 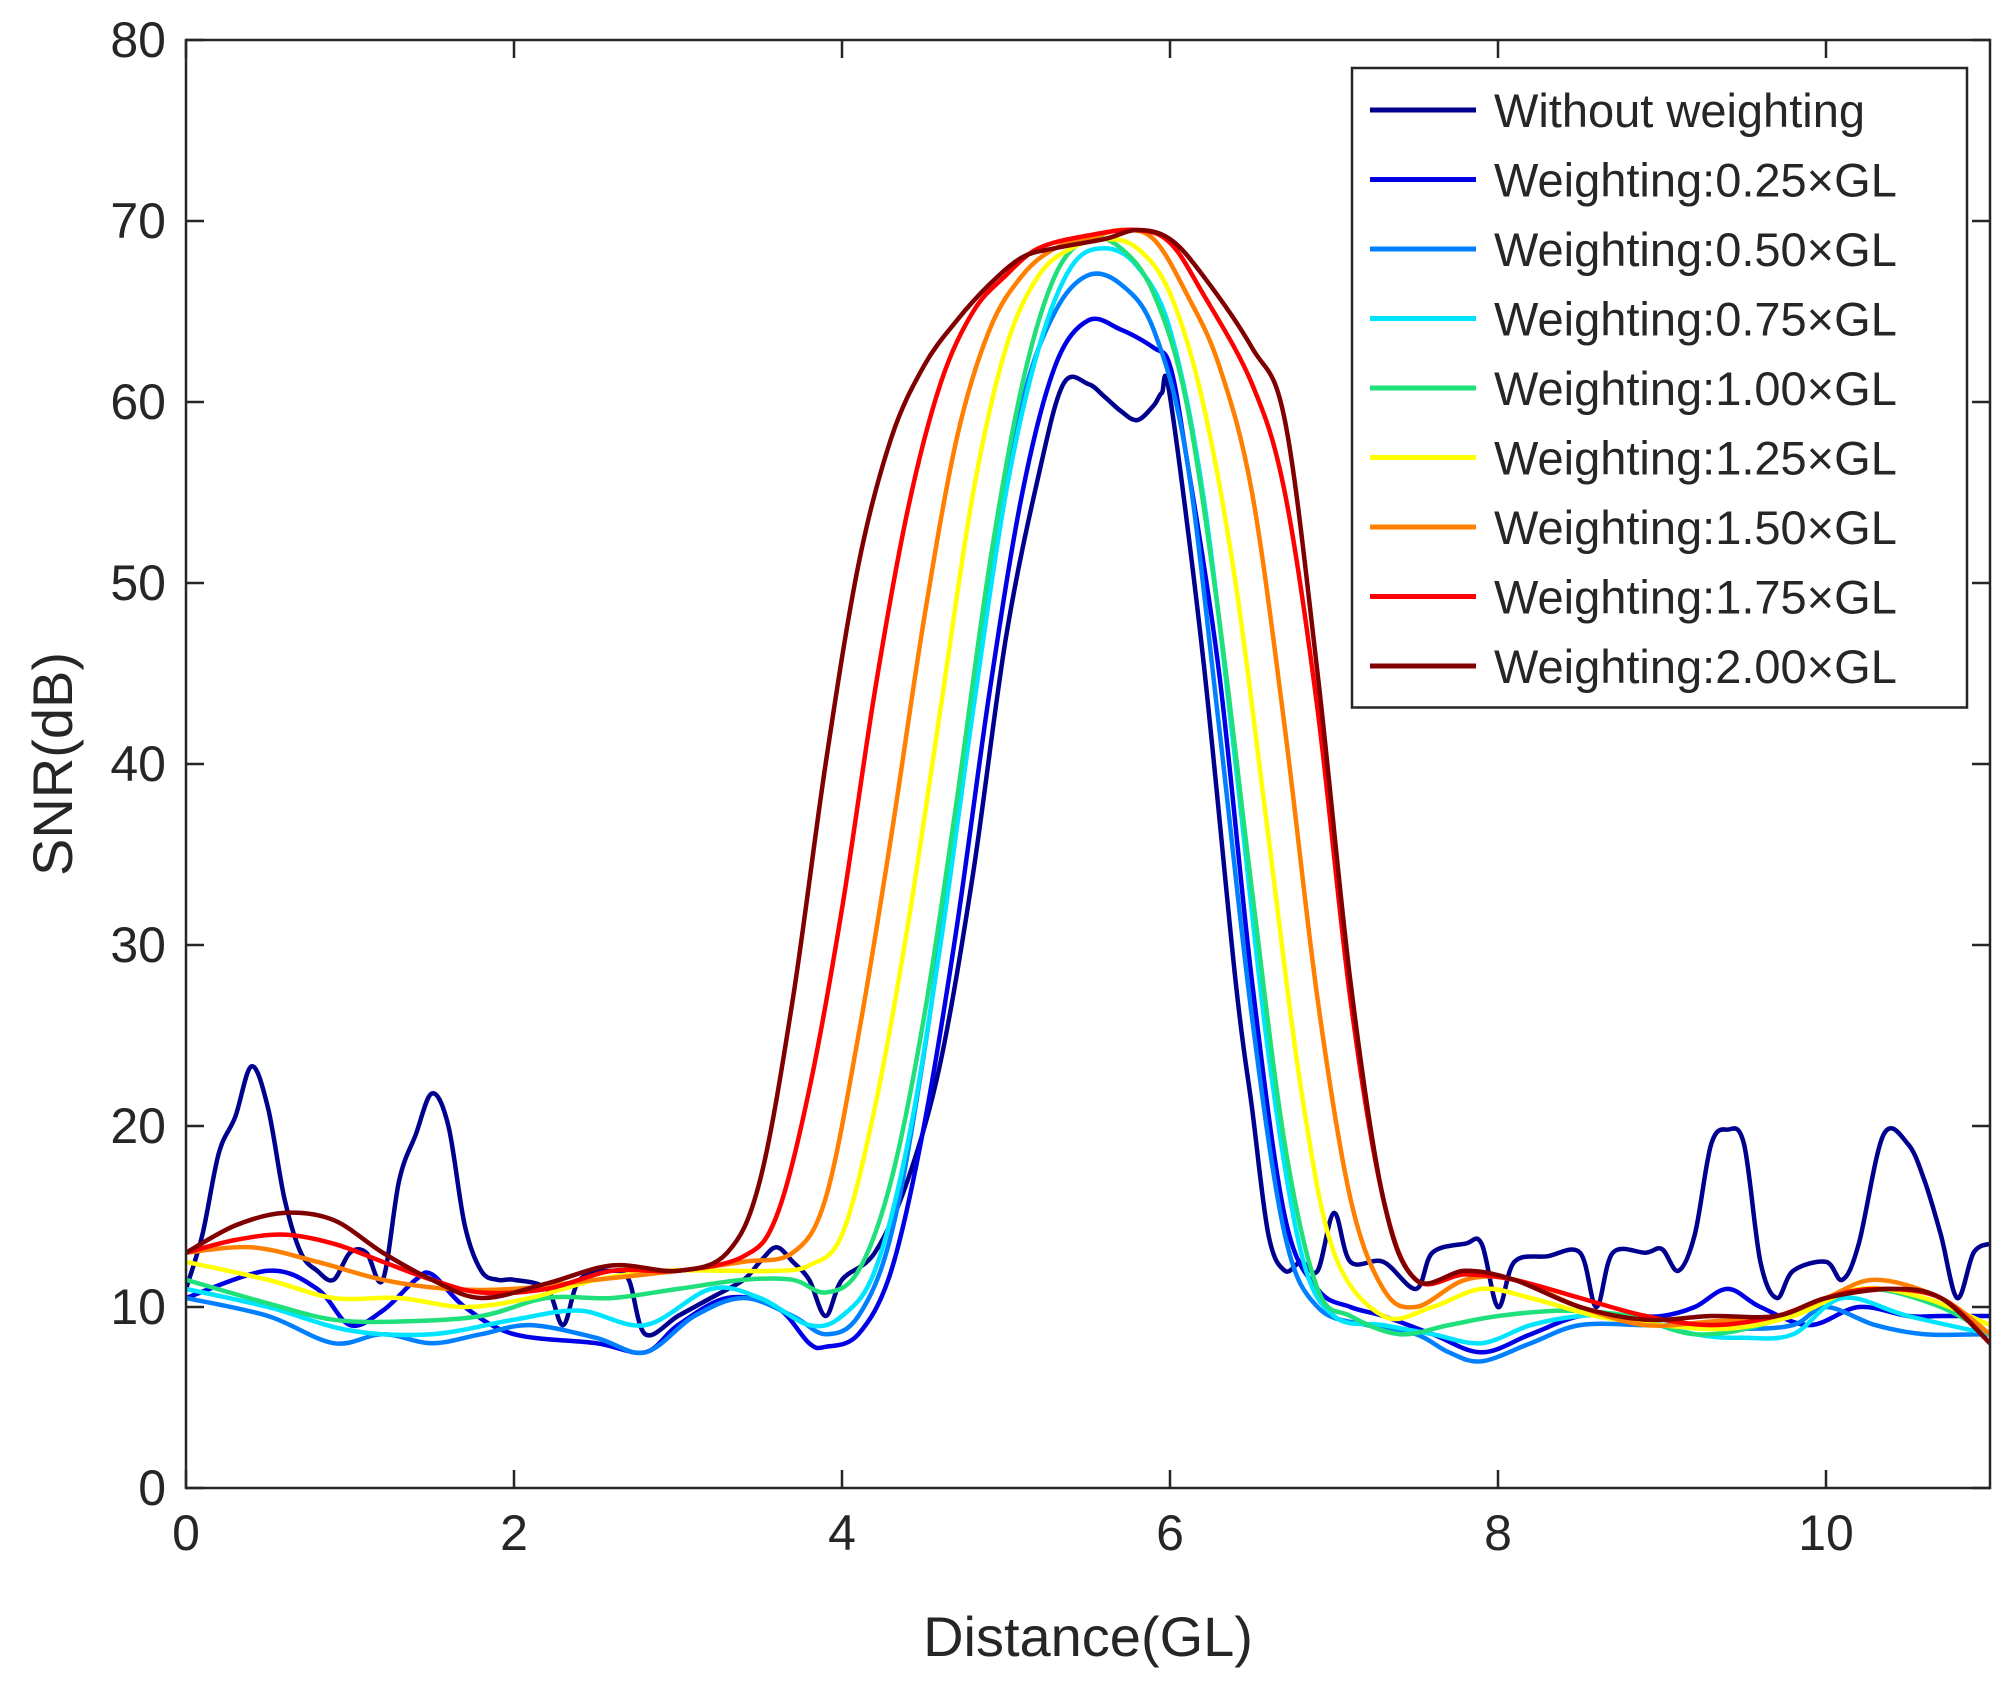 What do you see at coordinates (138, 221) in the screenshot?
I see `y-tick-label: 70` at bounding box center [138, 221].